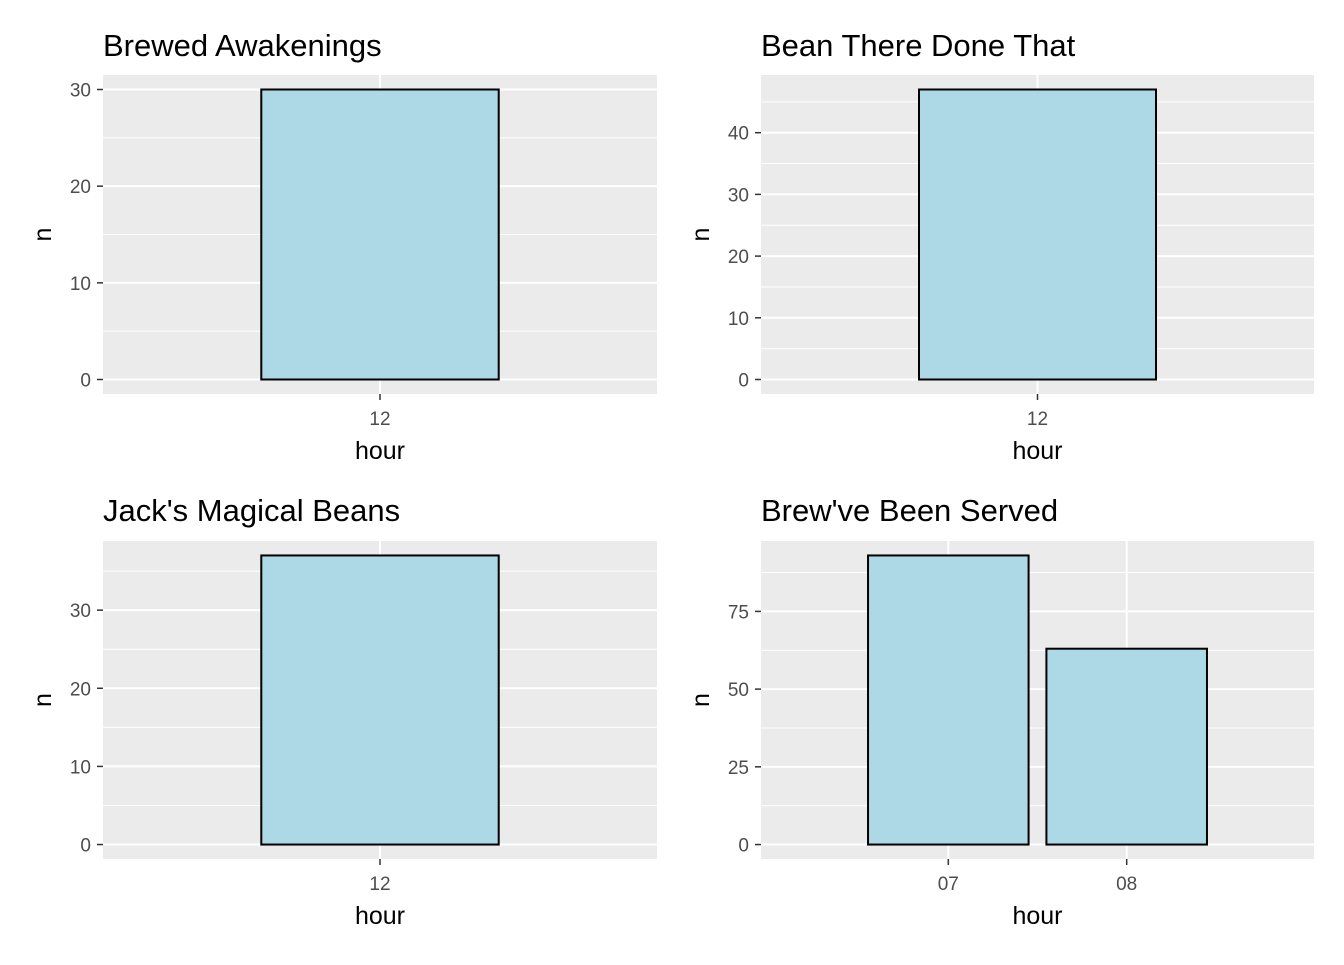 Image resolution: width=1344 pixels, height=965 pixels. I want to click on chart-title: Brewed Awakenings, so click(242, 45).